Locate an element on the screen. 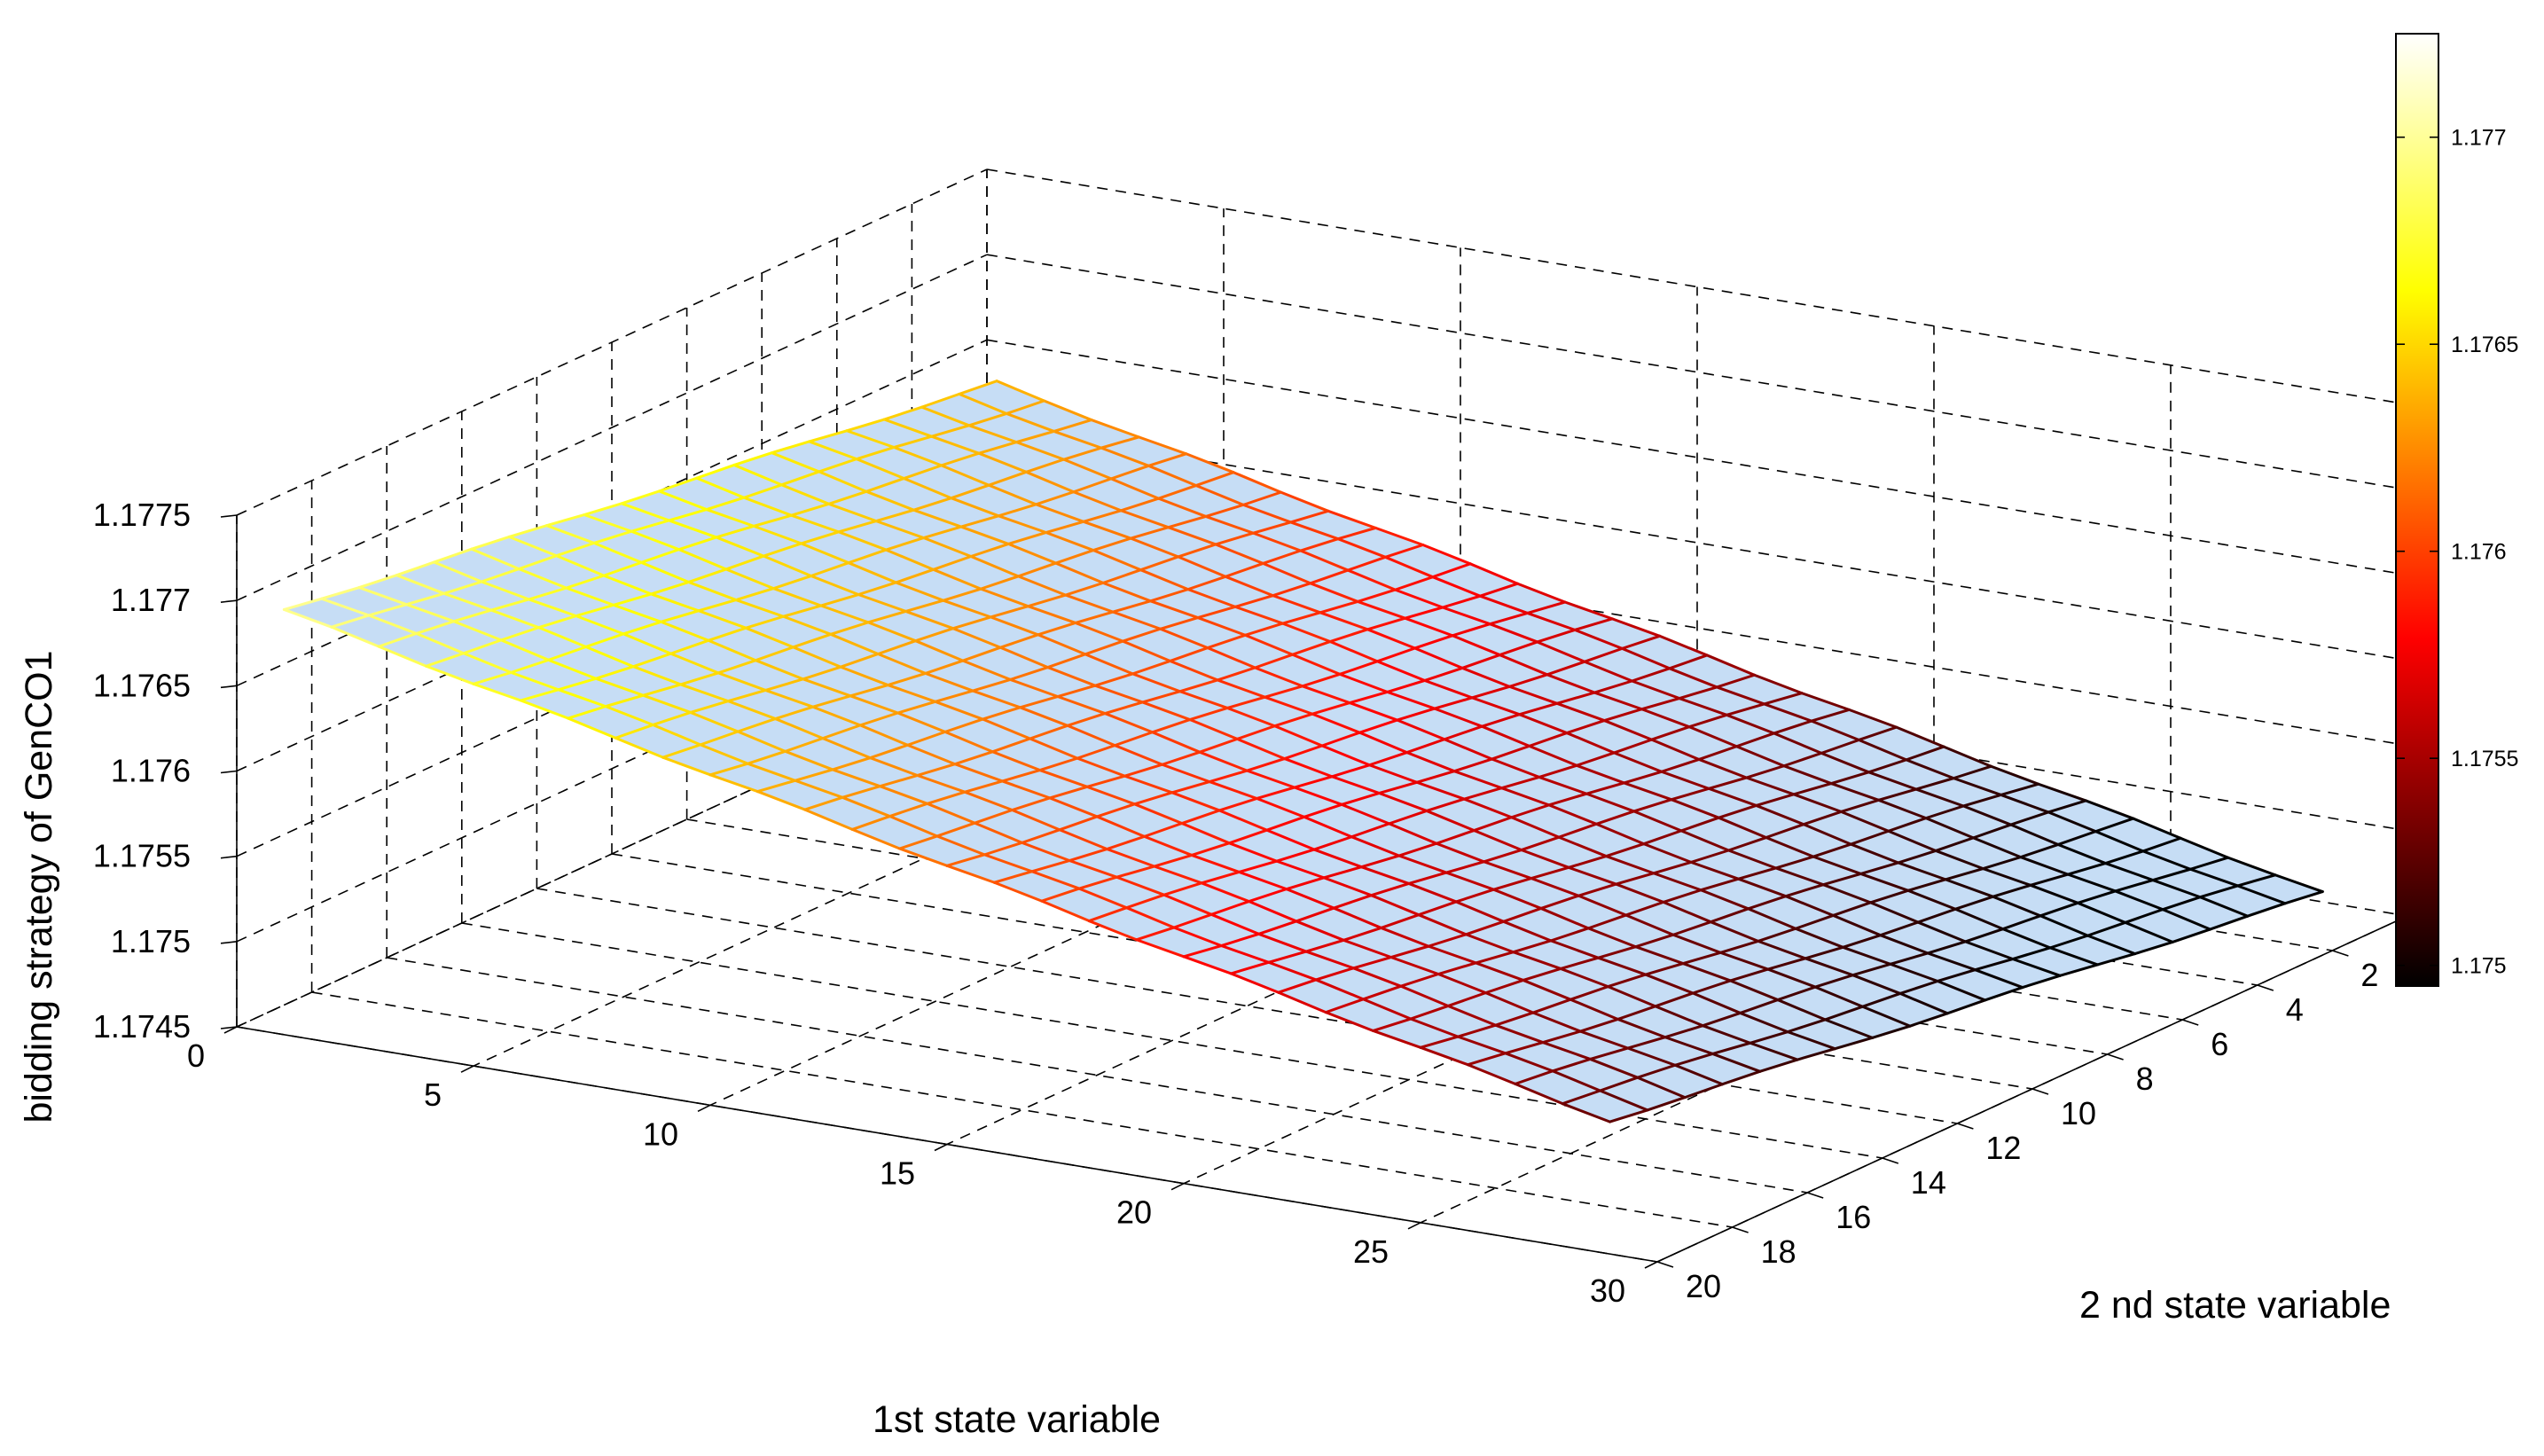 The image size is (2544, 1456). x-tick-label: 20 is located at coordinates (1134, 1212).